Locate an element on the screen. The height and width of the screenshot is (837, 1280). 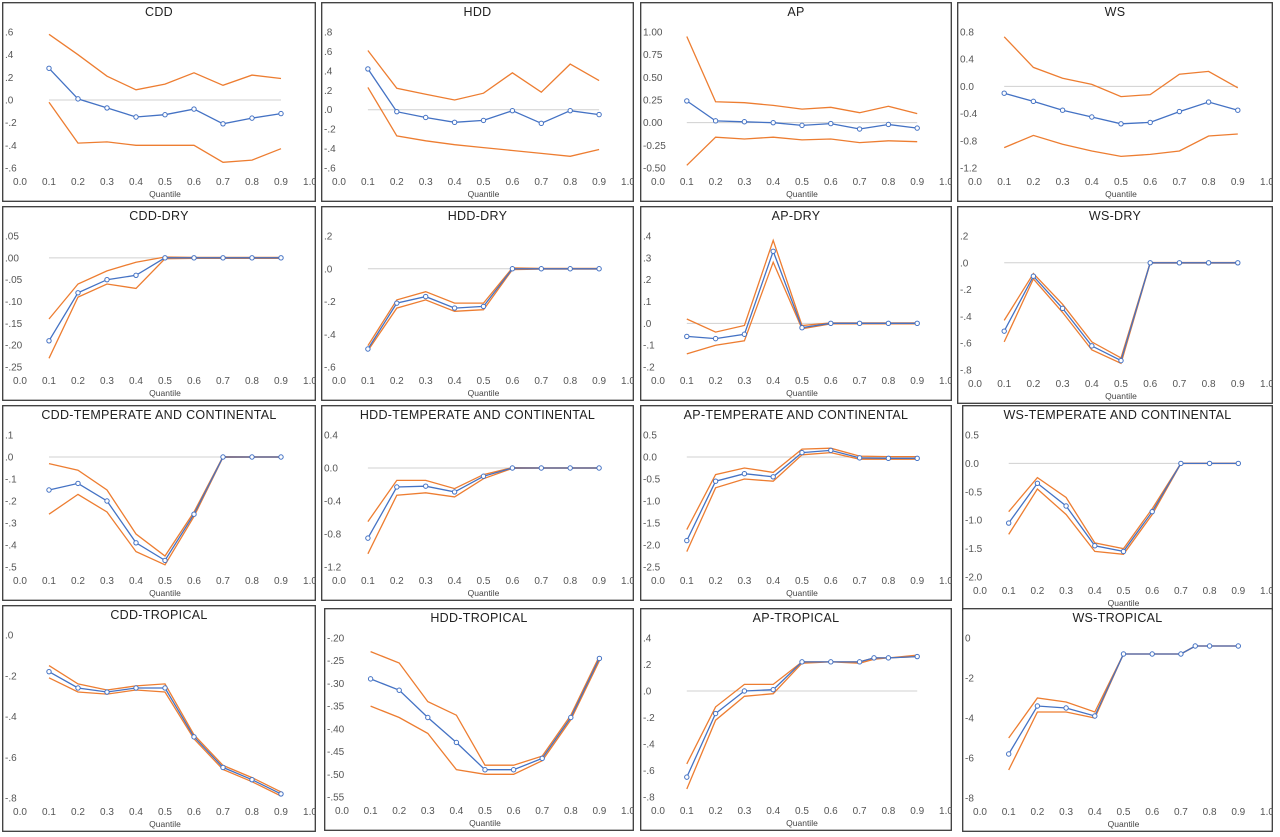
y-tick-label: -.2 is located at coordinates (330, 302).